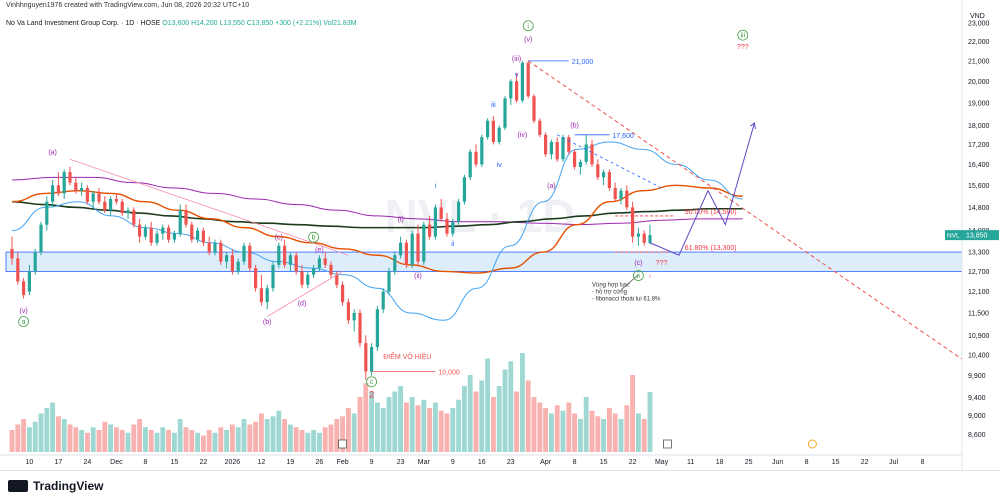 This screenshot has height=501, width=1000. Describe the element at coordinates (977, 236) in the screenshot. I see `last-price-text: 13,850` at that location.